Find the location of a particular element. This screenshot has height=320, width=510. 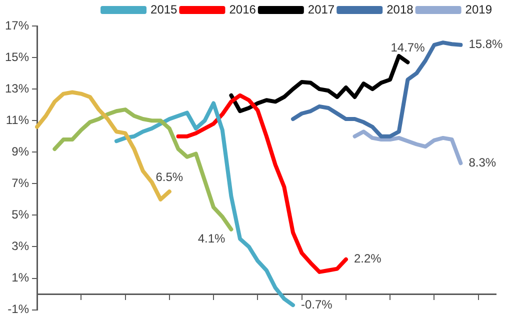

y-tick-label: 5% is located at coordinates (21, 215).